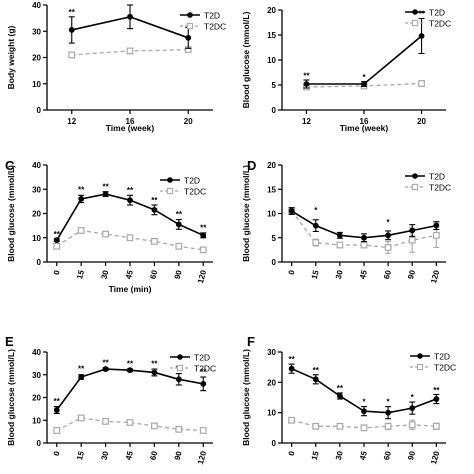  I want to click on panel-letter: F, so click(251, 341).